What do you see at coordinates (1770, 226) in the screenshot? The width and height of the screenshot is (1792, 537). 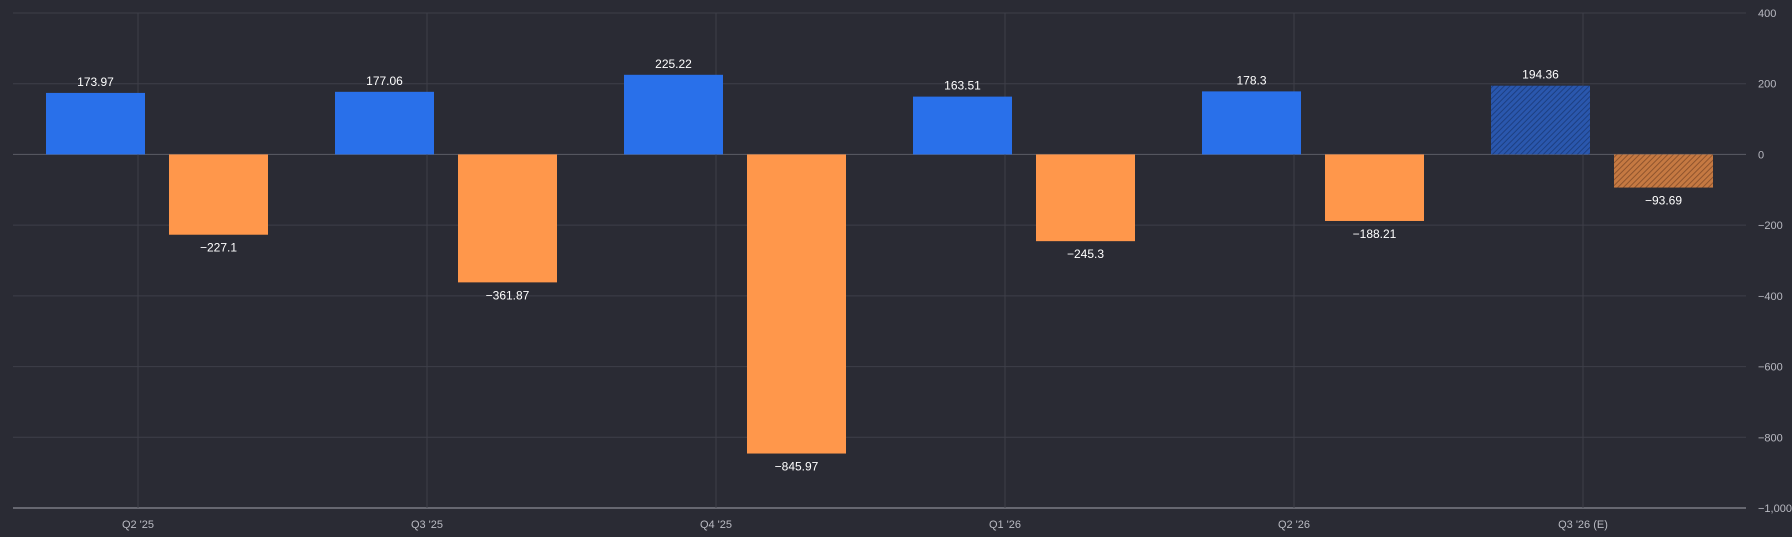 I see `y-tick-label: −200` at bounding box center [1770, 226].